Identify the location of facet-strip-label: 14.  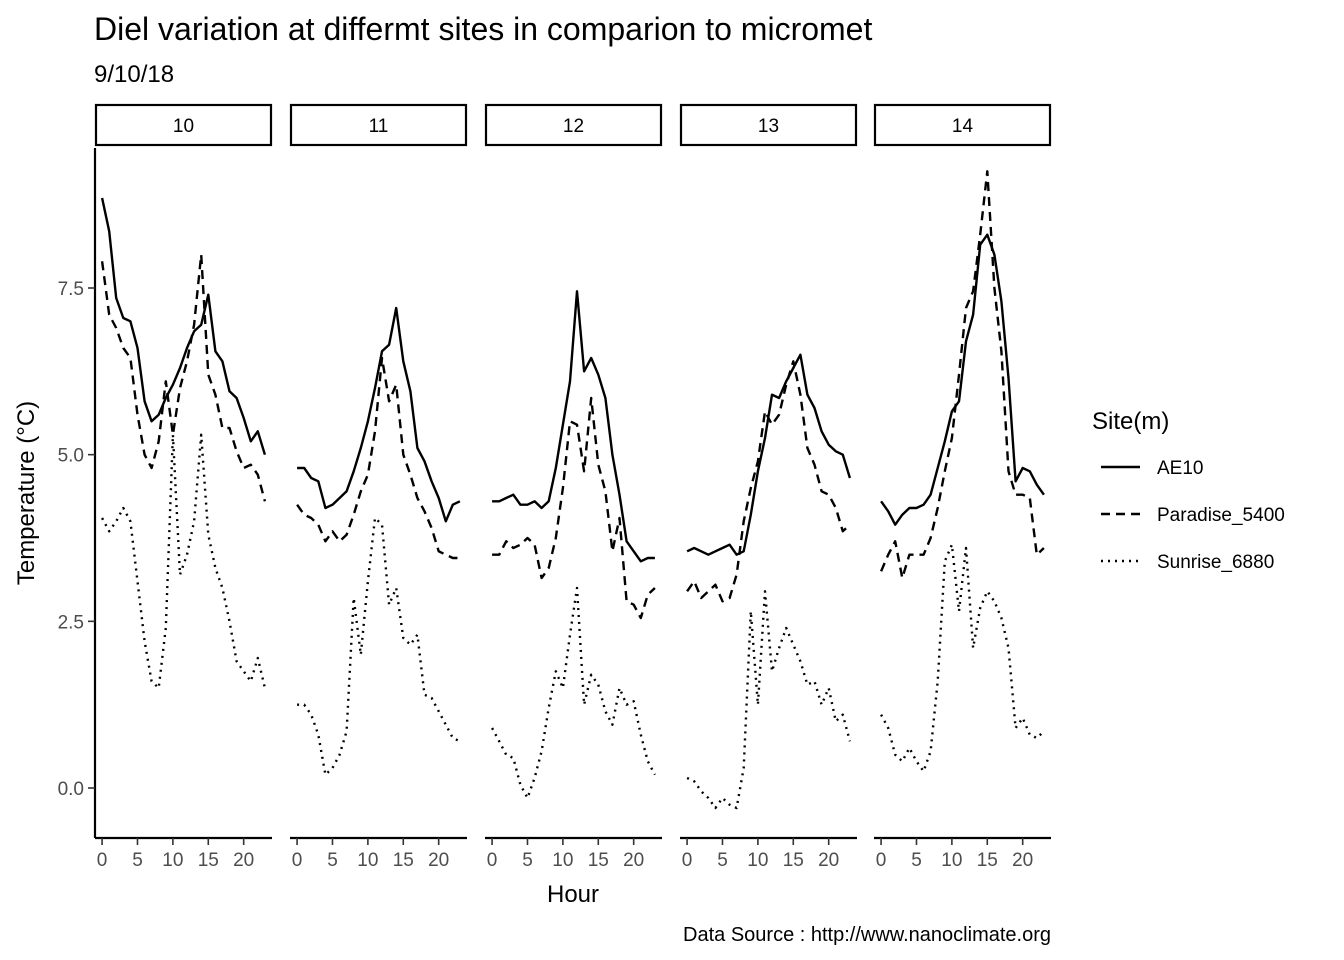
(963, 126).